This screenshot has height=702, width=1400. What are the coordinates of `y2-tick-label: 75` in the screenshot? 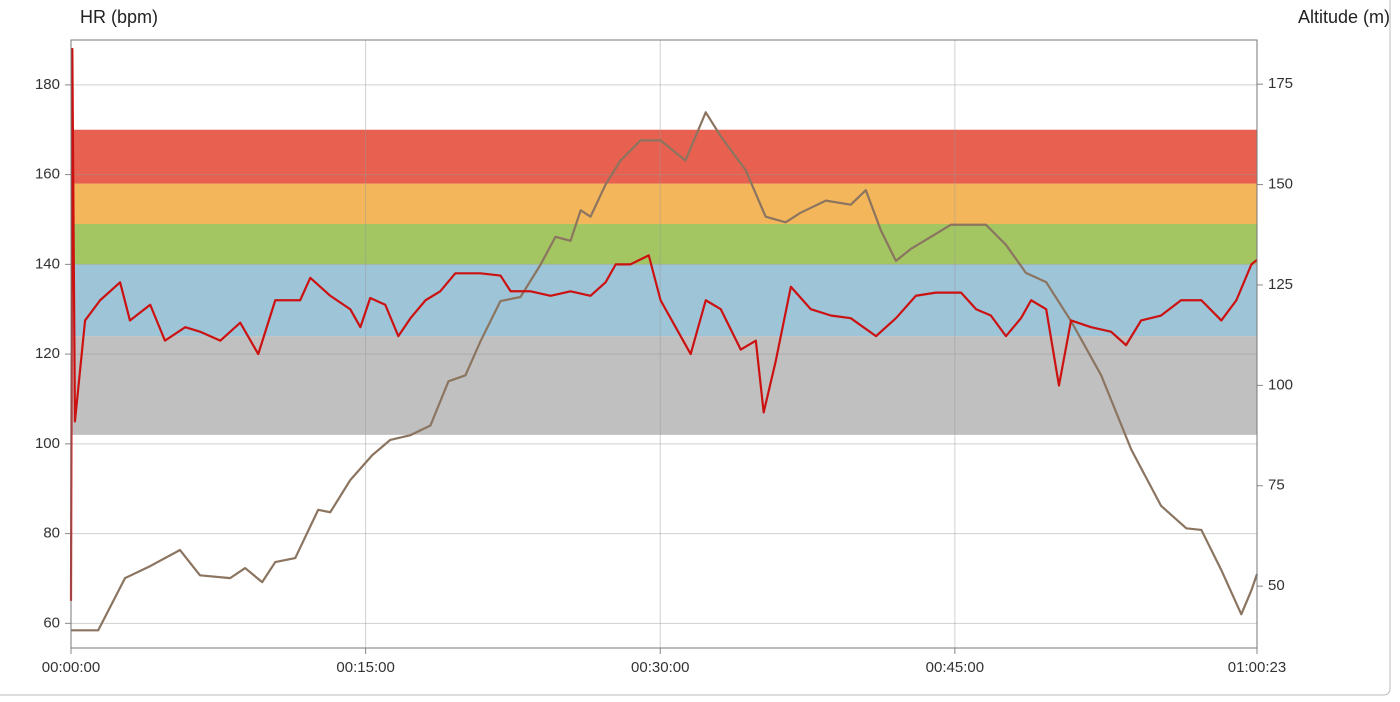 It's located at (1276, 485).